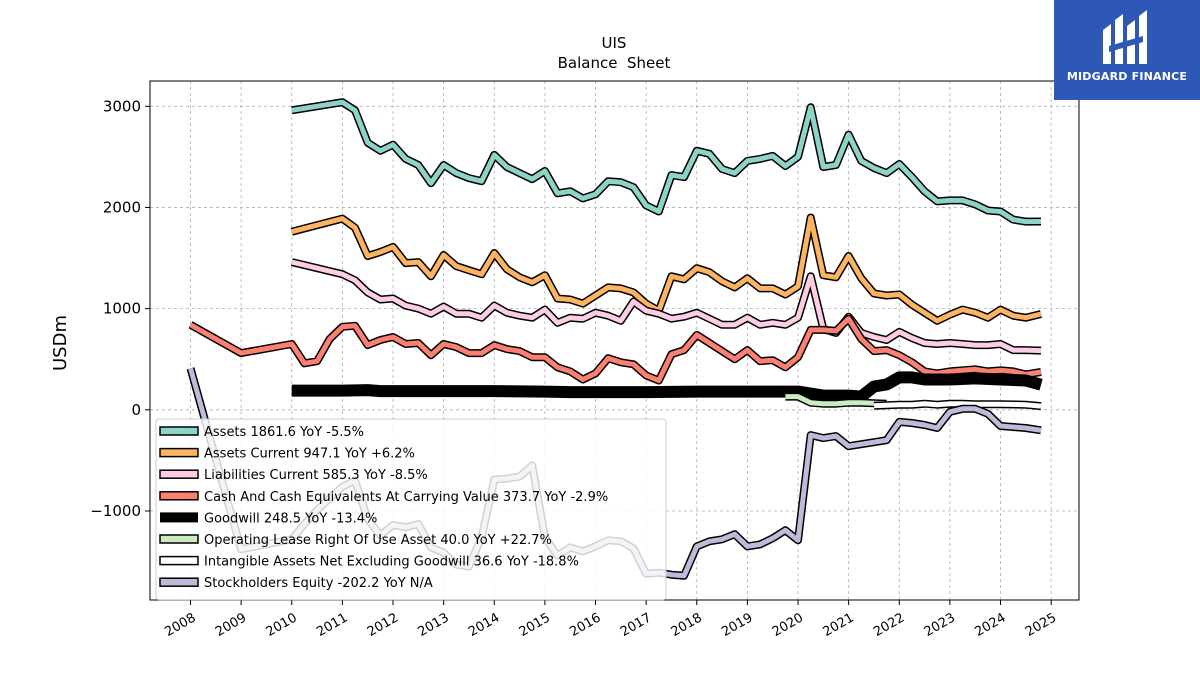  I want to click on x-tick-label: 2013, so click(433, 625).